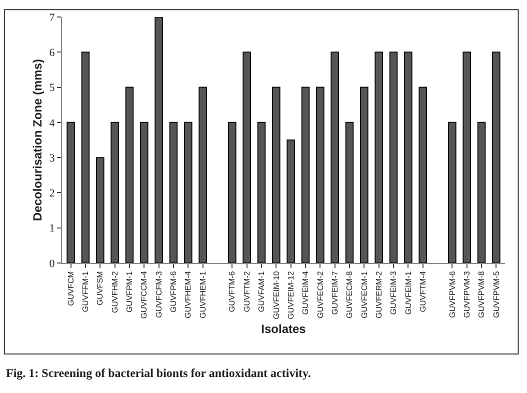 The image size is (527, 393). Describe the element at coordinates (52, 123) in the screenshot. I see `y-tick-label: 4` at that location.